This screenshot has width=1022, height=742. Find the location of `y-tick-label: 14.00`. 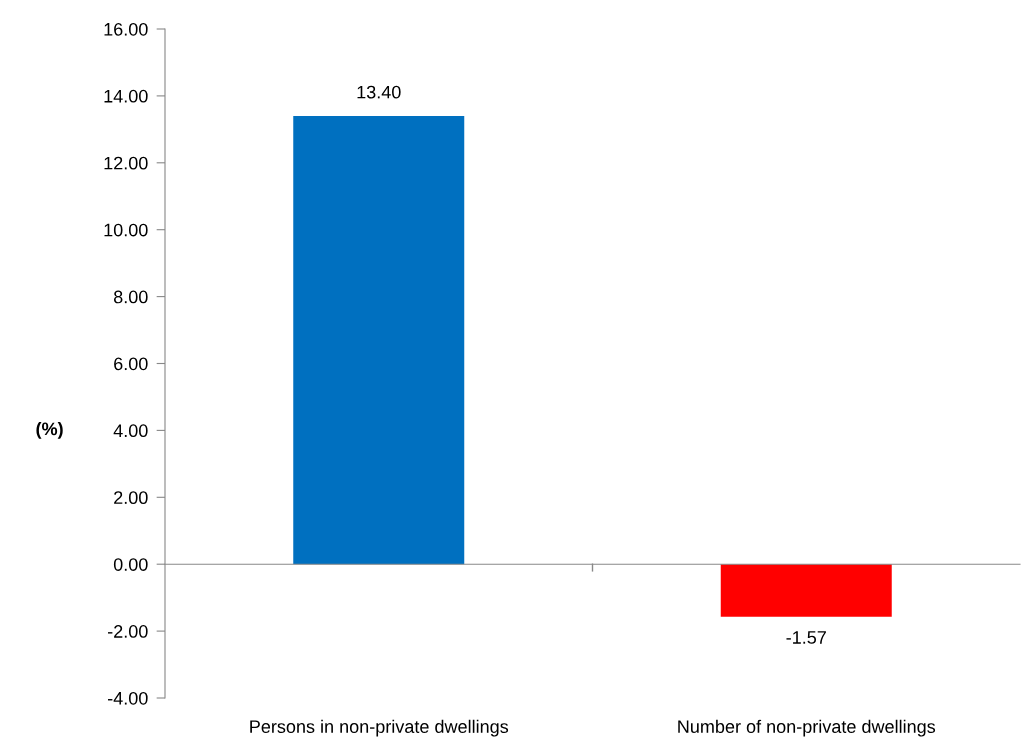

y-tick-label: 14.00 is located at coordinates (126, 96).